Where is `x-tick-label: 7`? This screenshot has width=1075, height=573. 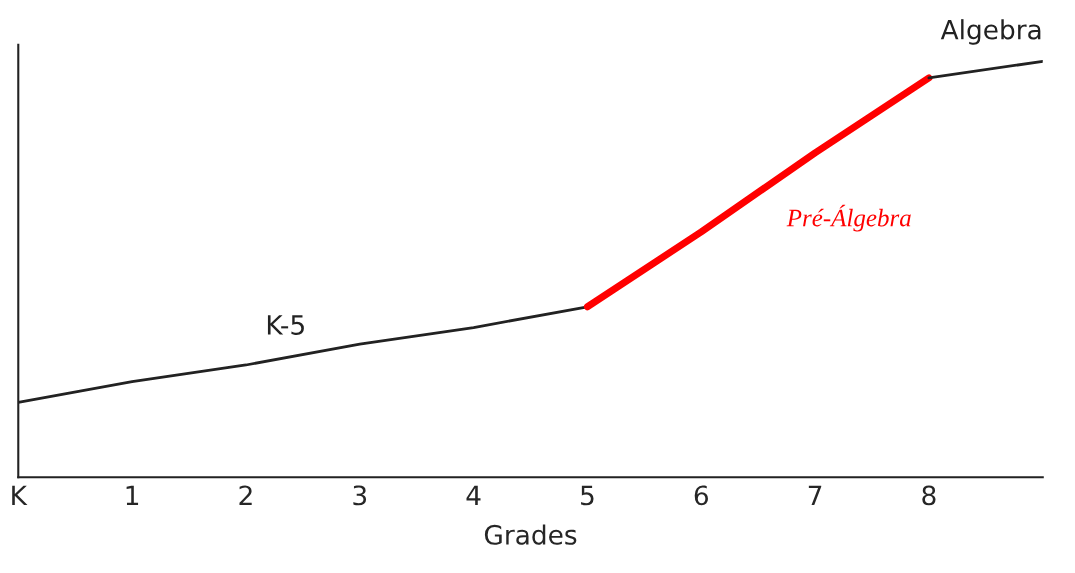 x-tick-label: 7 is located at coordinates (815, 495).